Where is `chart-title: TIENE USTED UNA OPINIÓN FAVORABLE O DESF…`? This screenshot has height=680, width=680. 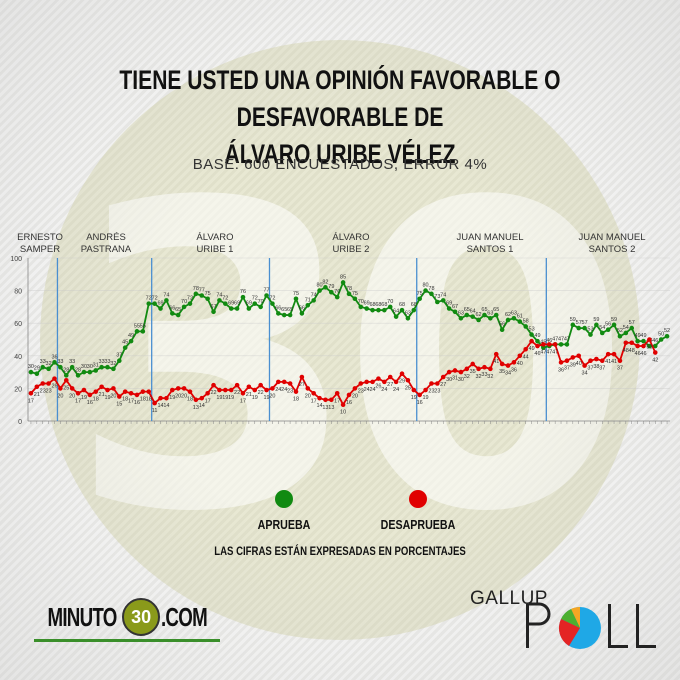 chart-title: TIENE USTED UNA OPINIÓN FAVORABLE O DESF… is located at coordinates (340, 117).